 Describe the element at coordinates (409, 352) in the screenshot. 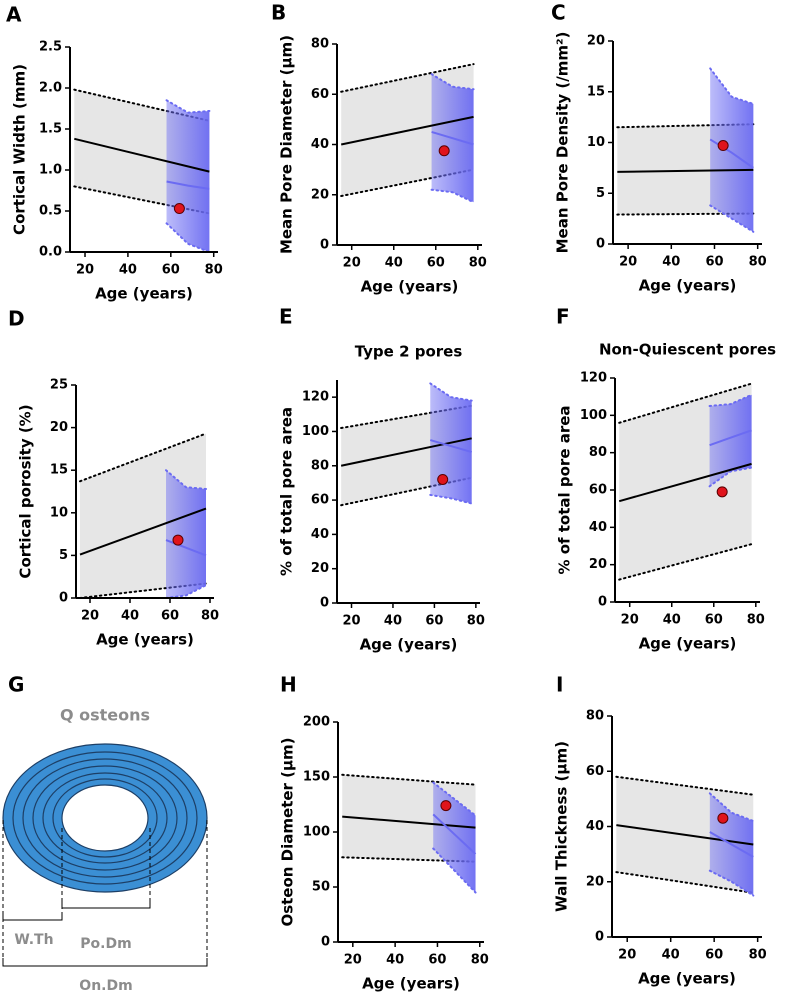

I see `chart-title: Type 2 pores` at that location.